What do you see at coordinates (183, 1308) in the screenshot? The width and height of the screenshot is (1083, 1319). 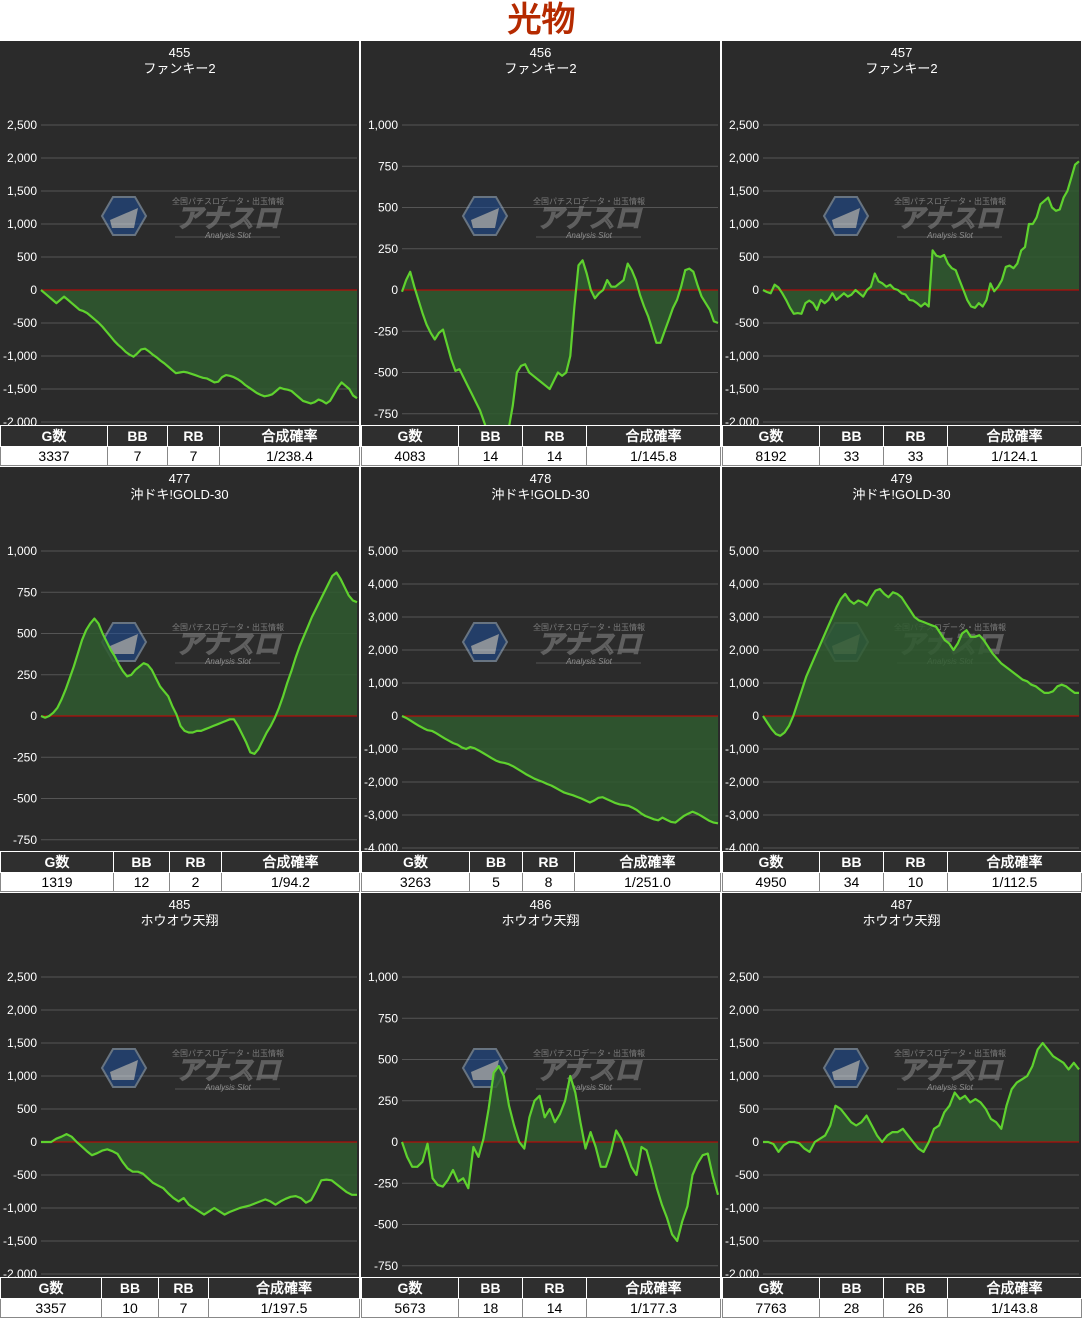 I see `rb-value: 7` at bounding box center [183, 1308].